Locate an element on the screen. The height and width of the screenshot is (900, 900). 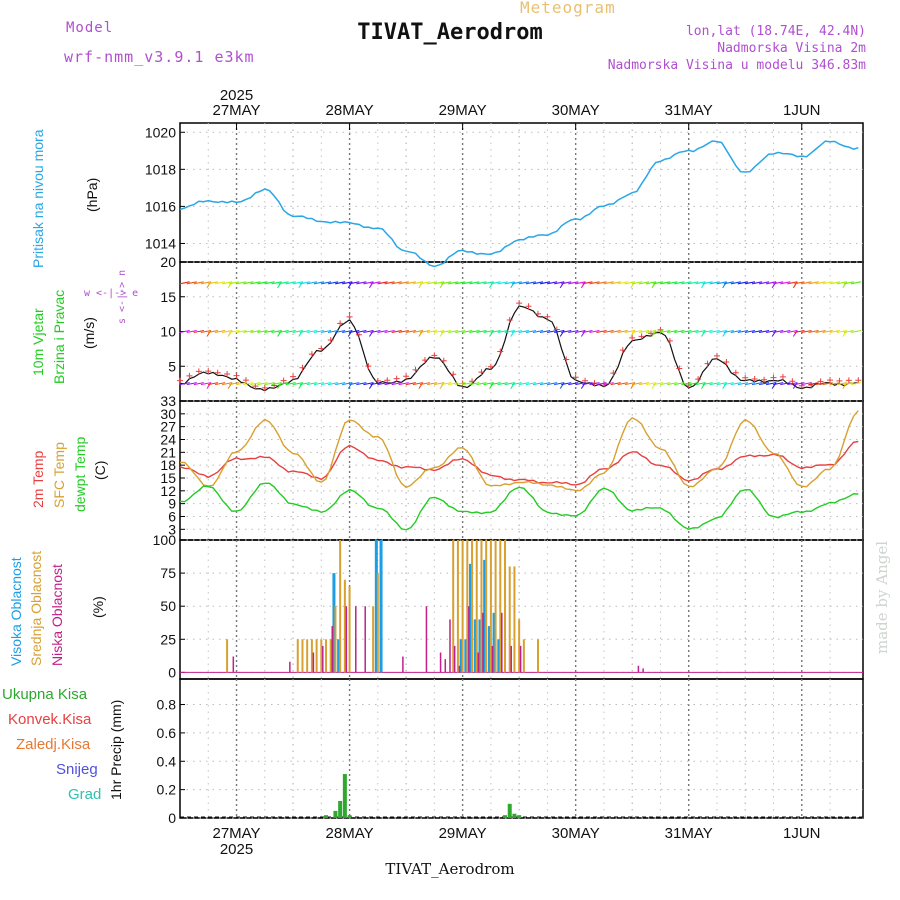
top-date-label: 27MAY is located at coordinates (236, 110).